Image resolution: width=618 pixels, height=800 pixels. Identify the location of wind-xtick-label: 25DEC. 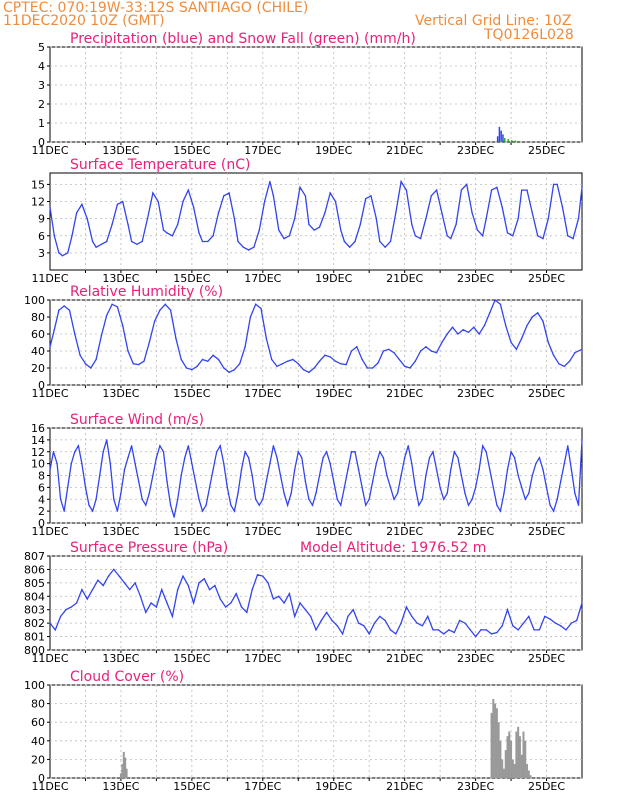
(546, 531).